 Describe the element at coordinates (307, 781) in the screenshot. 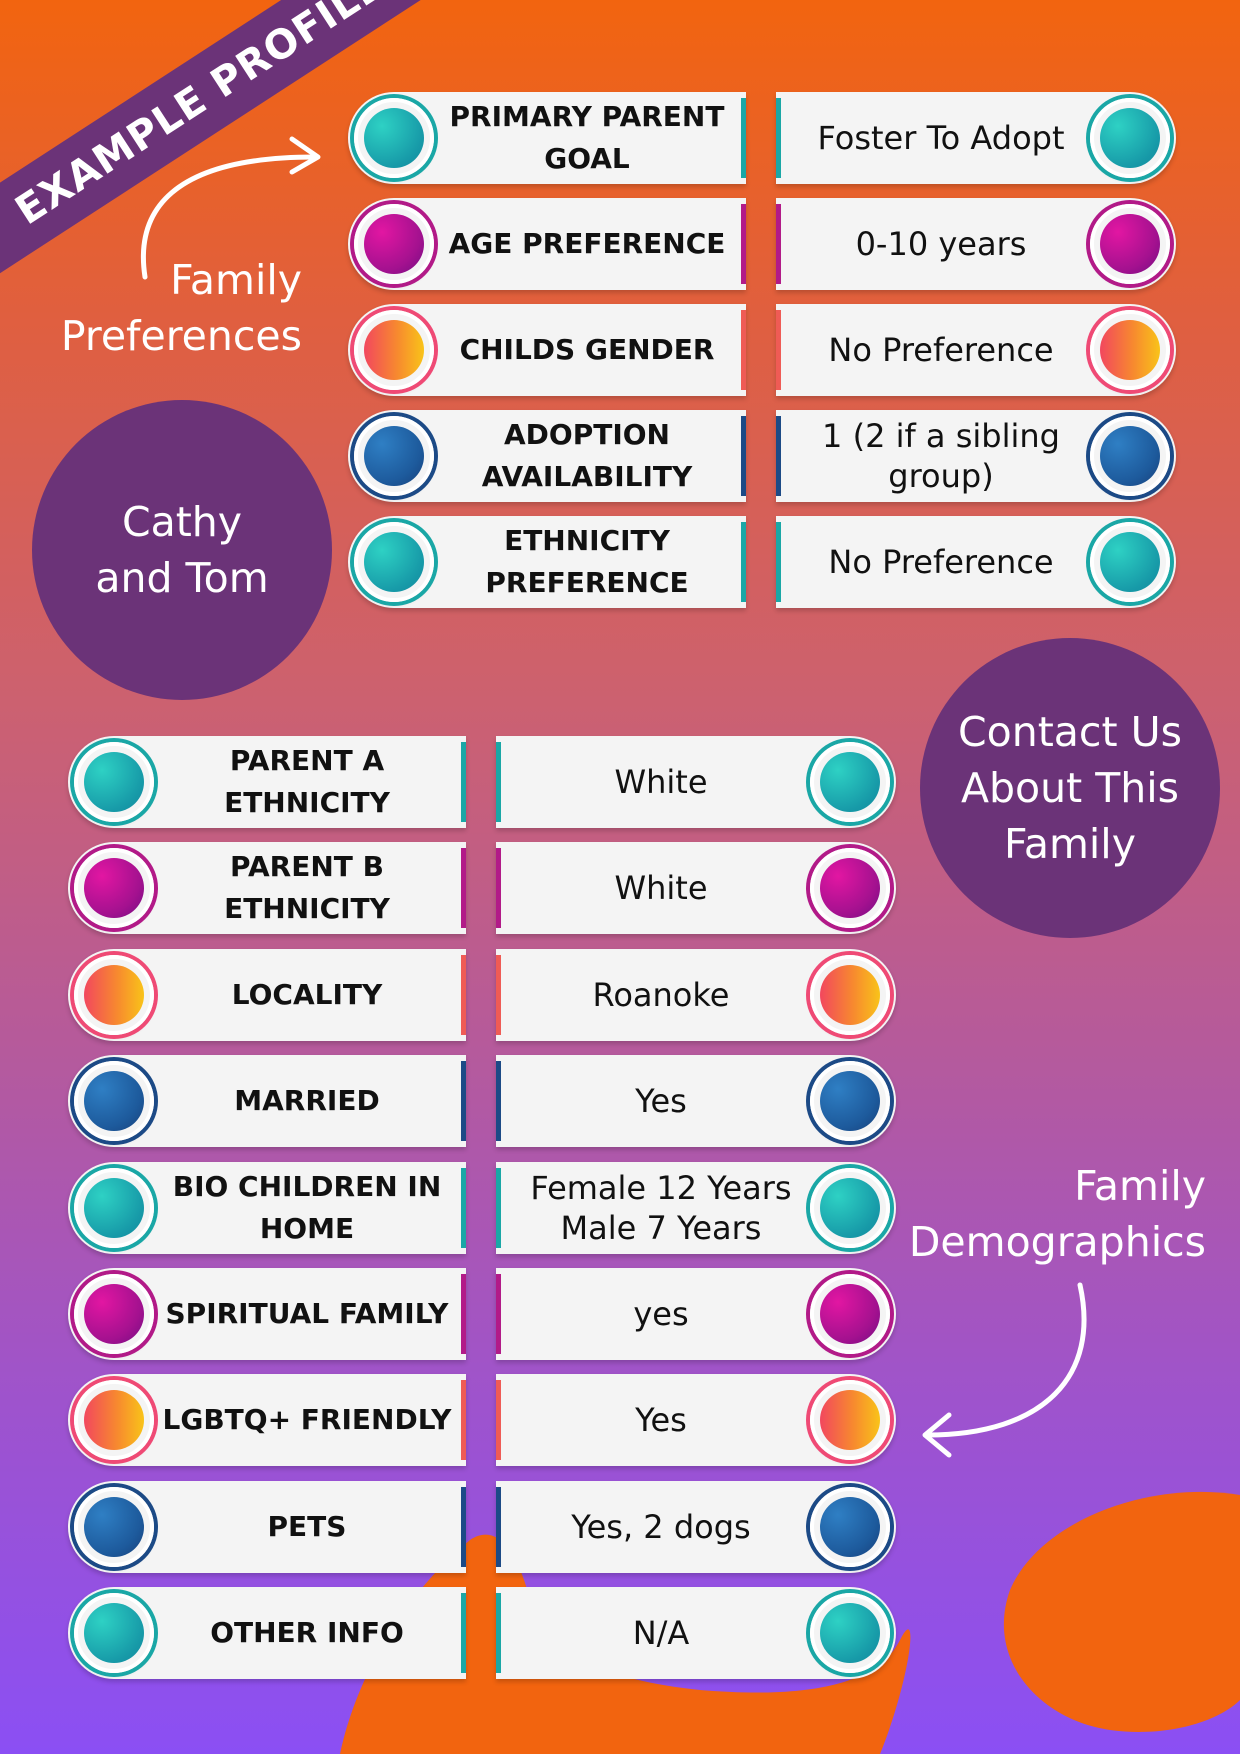

I see `row-label: PARENT A ETHNICITY` at that location.